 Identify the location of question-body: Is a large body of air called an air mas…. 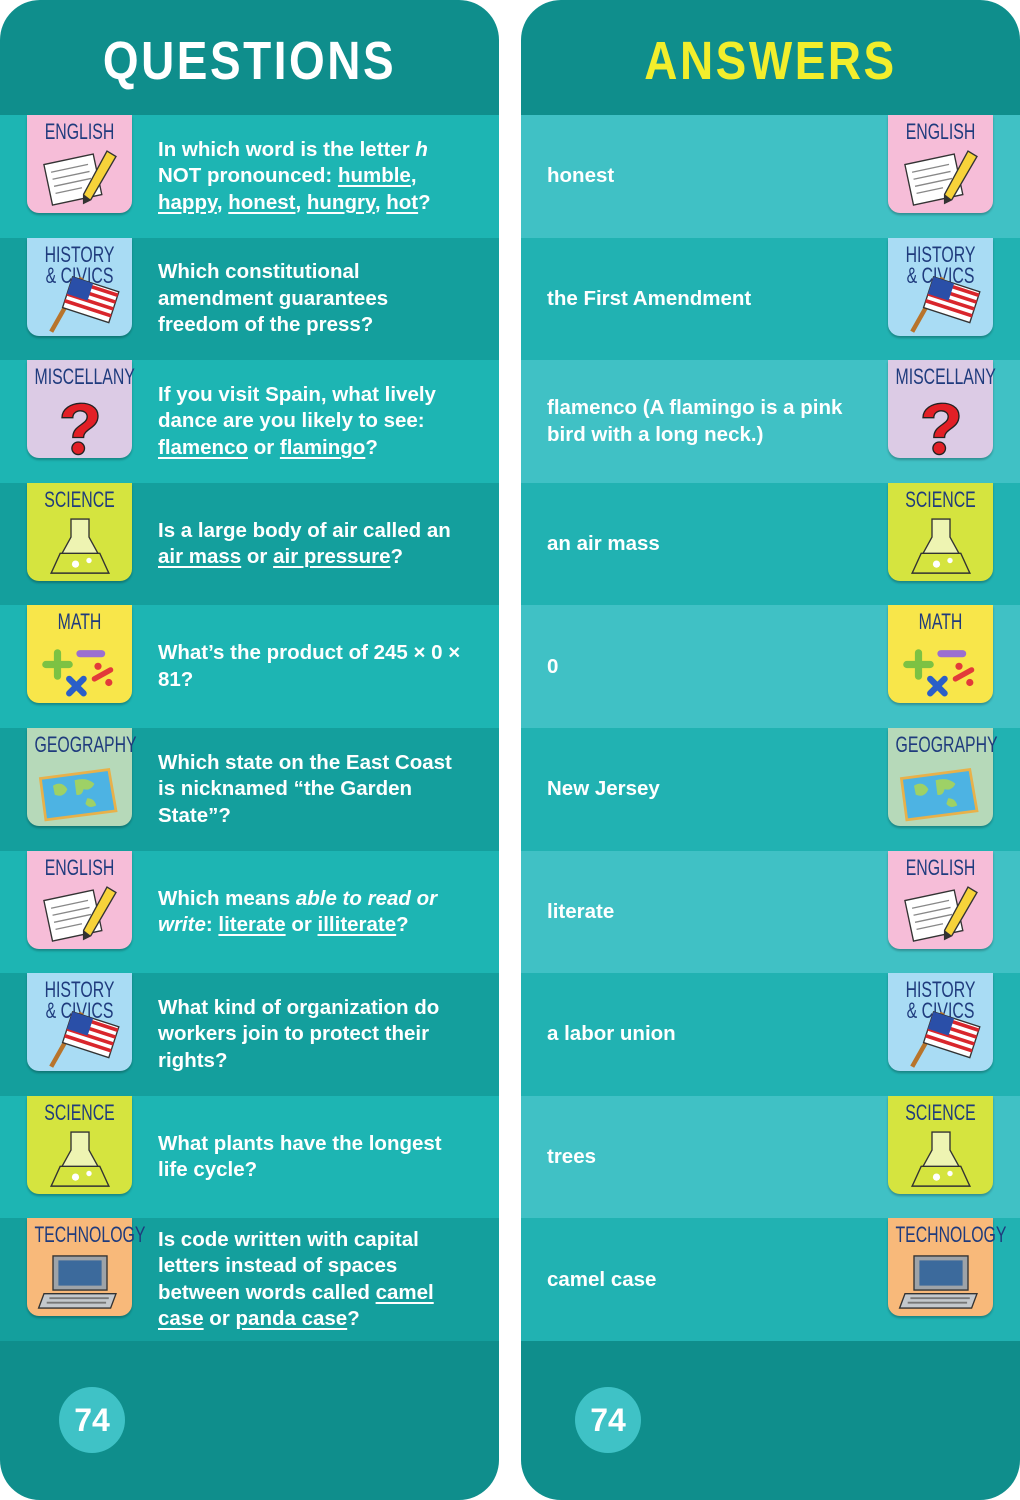
(313, 544).